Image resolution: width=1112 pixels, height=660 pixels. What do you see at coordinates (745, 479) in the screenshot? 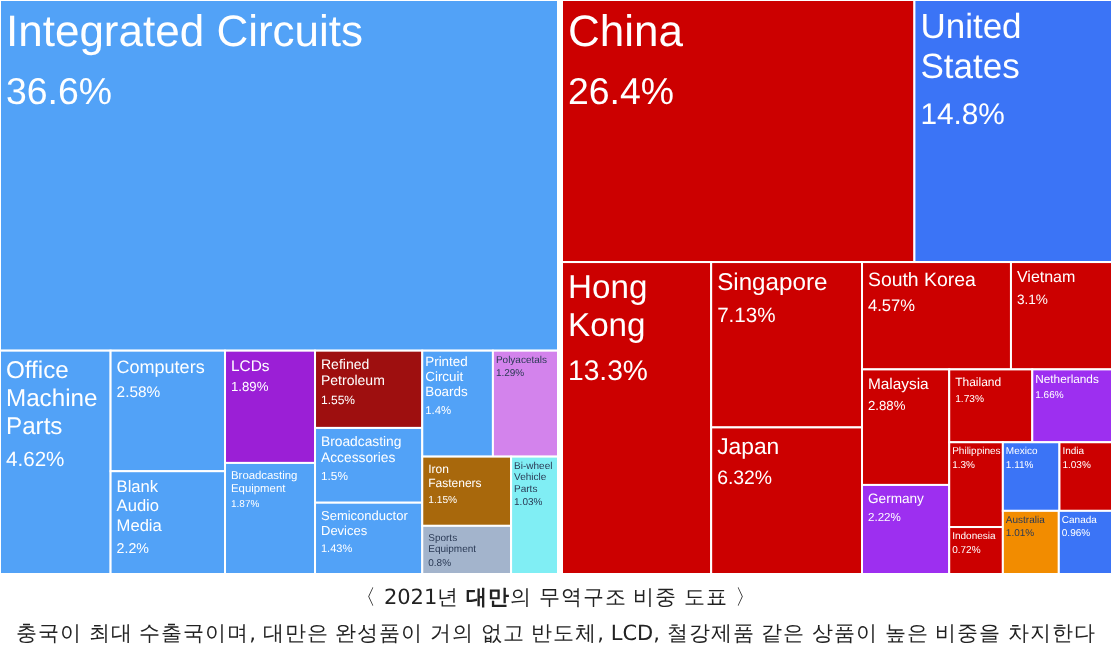
I see `data-label: 6.32%` at bounding box center [745, 479].